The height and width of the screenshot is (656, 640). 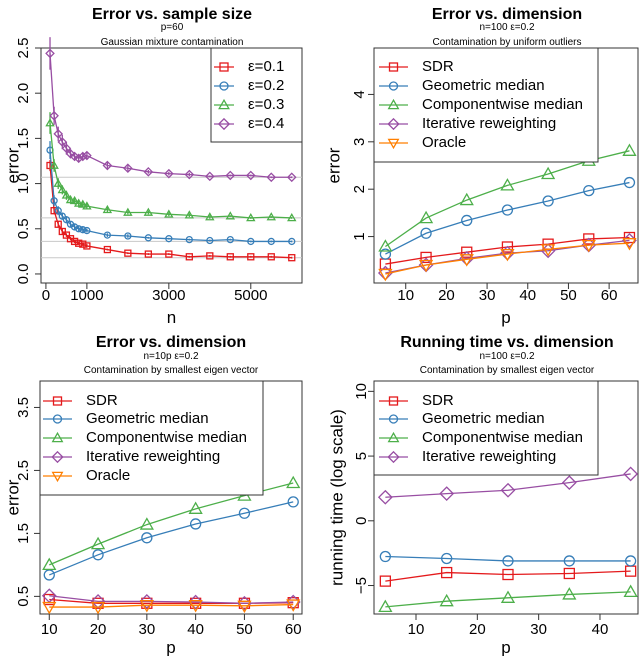 I want to click on y-tick-label: −5, so click(x=361, y=585).